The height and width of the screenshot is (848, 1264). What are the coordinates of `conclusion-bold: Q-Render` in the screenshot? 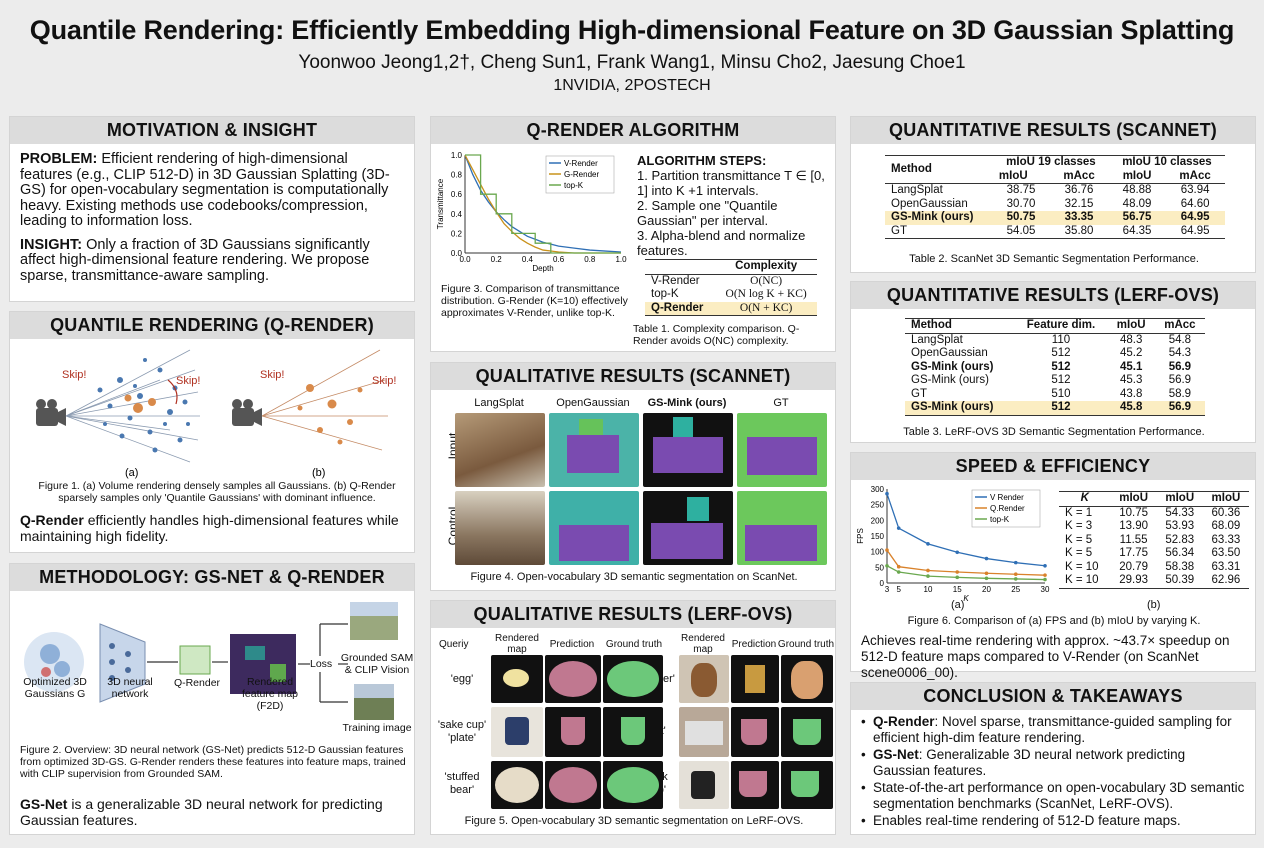 It's located at (904, 721).